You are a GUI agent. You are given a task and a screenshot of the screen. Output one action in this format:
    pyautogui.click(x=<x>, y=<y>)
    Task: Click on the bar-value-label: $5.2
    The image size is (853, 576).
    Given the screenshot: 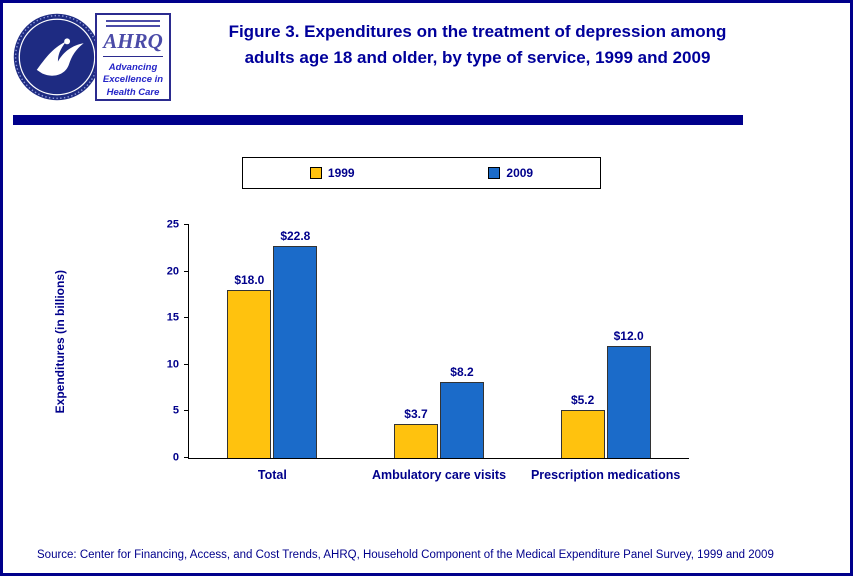 What is the action you would take?
    pyautogui.click(x=582, y=399)
    